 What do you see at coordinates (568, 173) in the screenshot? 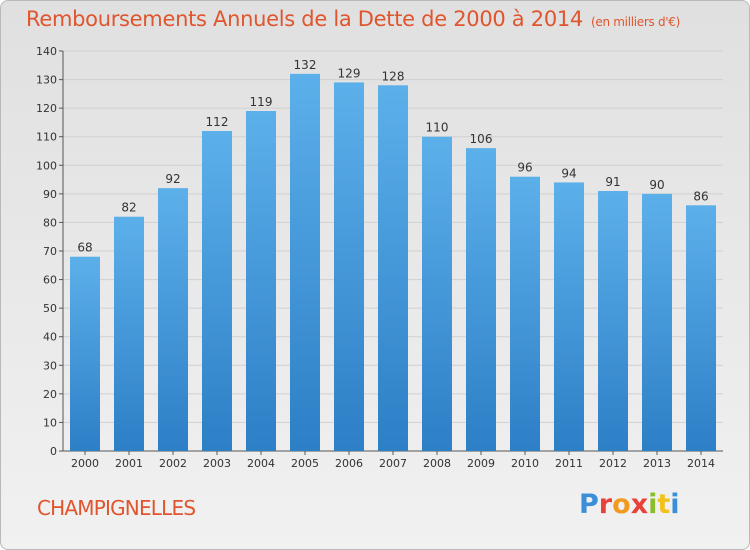
I see `data-label-2011: 94` at bounding box center [568, 173].